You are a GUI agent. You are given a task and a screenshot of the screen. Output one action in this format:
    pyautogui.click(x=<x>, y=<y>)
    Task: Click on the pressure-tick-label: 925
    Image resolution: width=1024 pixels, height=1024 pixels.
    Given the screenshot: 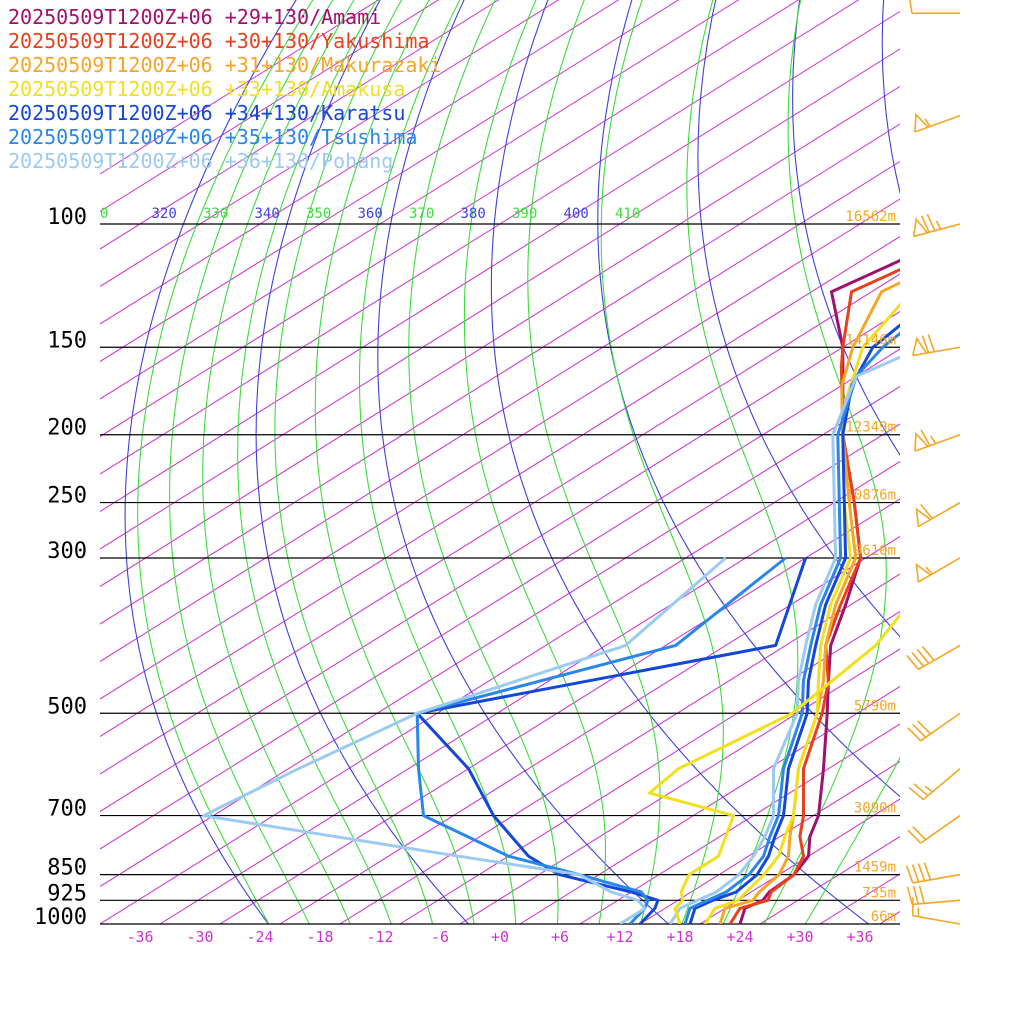 What is the action you would take?
    pyautogui.click(x=67, y=893)
    